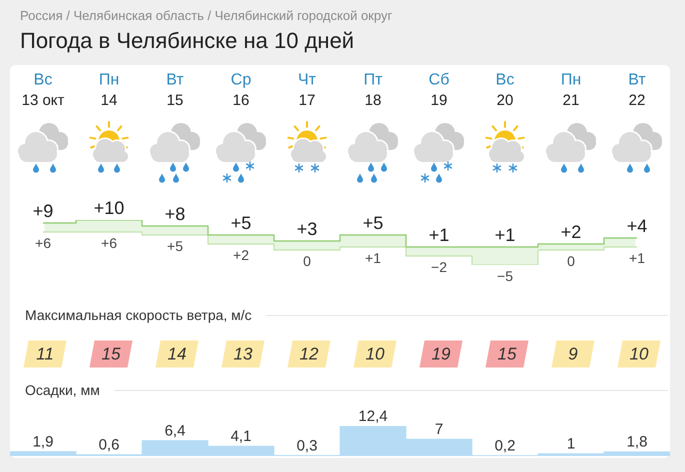 Image resolution: width=685 pixels, height=472 pixels. I want to click on data-label: +9, so click(43, 211).